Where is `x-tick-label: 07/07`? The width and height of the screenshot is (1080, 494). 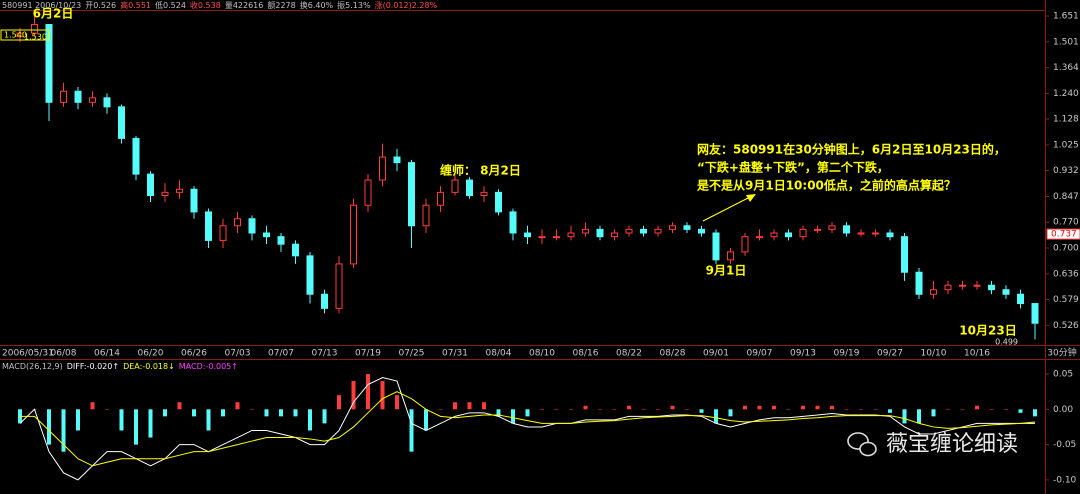 x-tick-label: 07/07 is located at coordinates (281, 354).